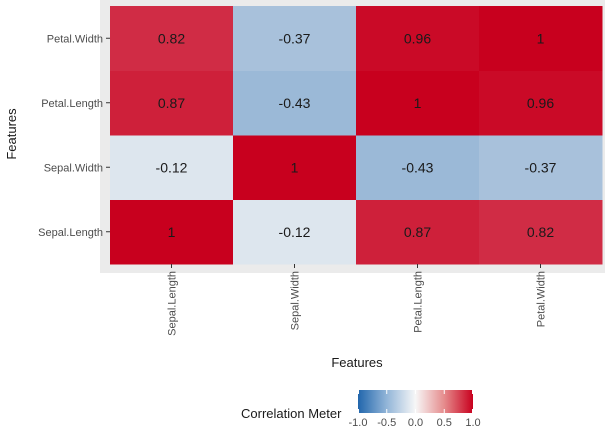  Describe the element at coordinates (358, 423) in the screenshot. I see `legend-tick-label: -1.0` at that location.